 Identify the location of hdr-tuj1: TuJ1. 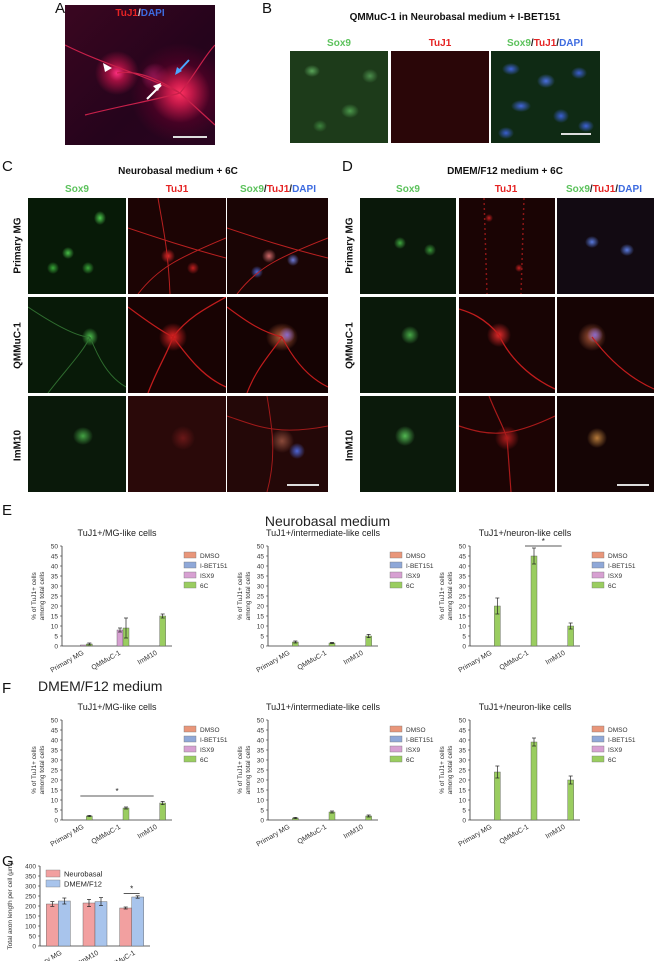
(545, 43).